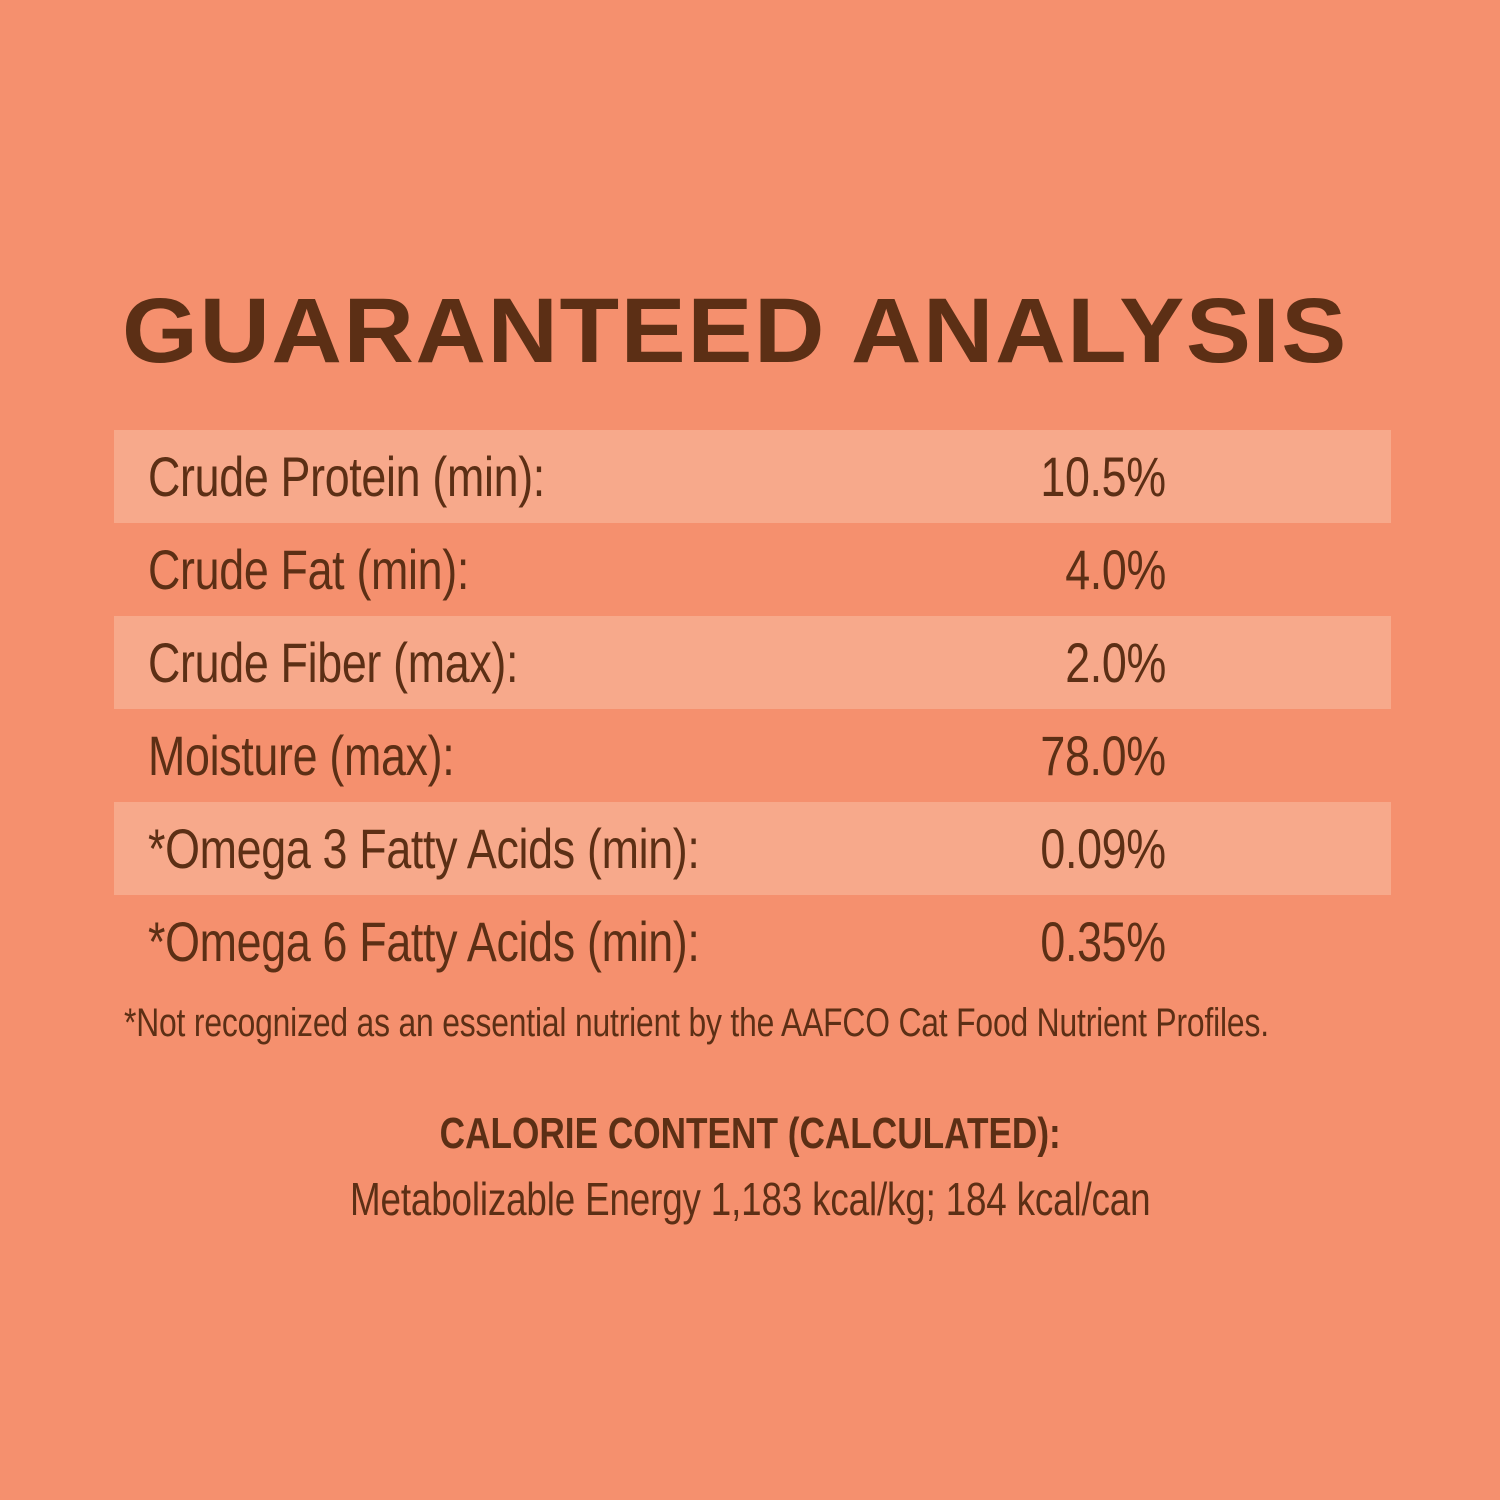 The image size is (1500, 1500). What do you see at coordinates (424, 941) in the screenshot?
I see `nutrient-label: *Omega 6 Fatty Acids (min):` at bounding box center [424, 941].